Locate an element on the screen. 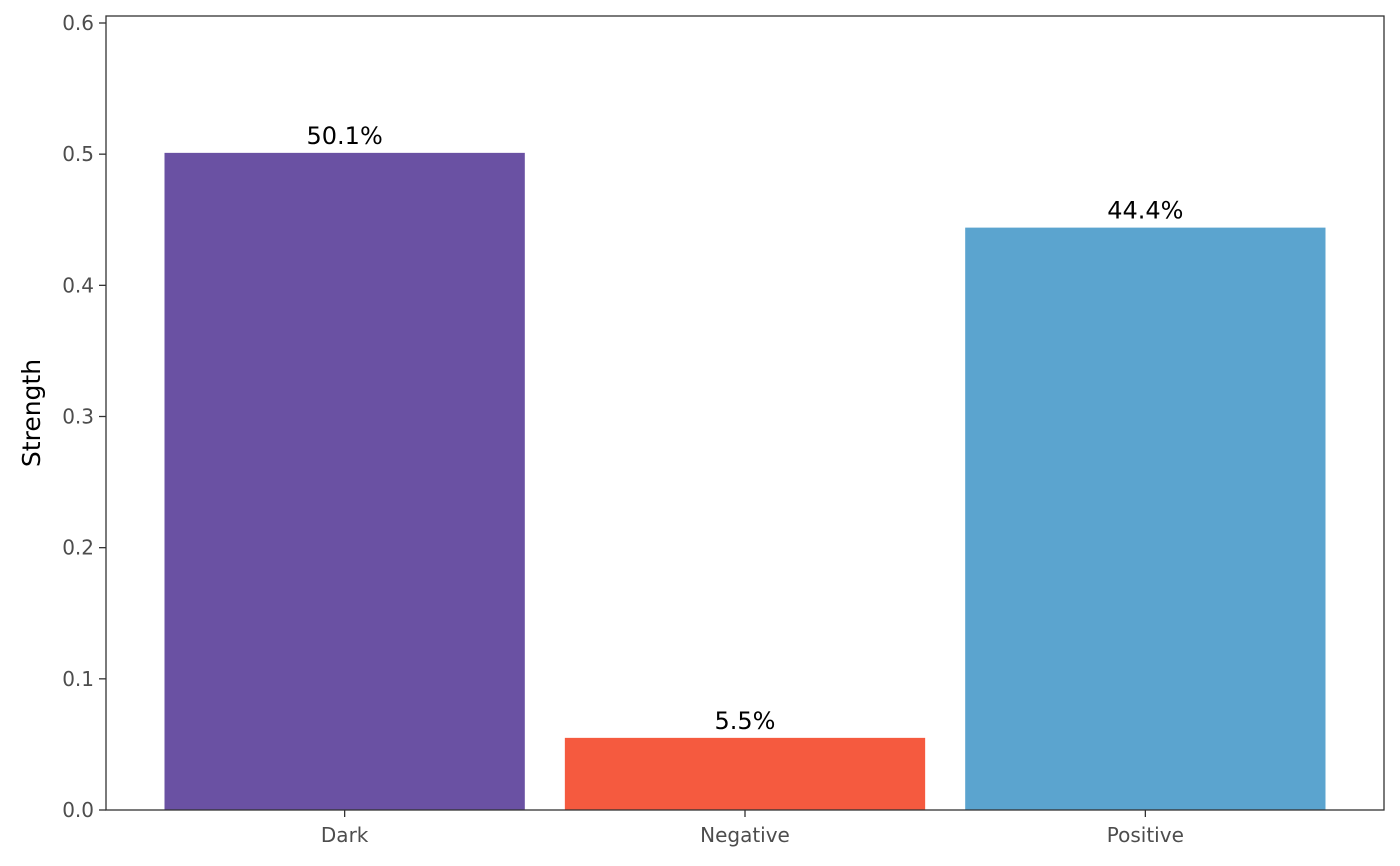 Image resolution: width=1400 pixels, height=866 pixels. y-axis: 0.0 0.1 0.2 0.3 0.4 0.5 0.6 is located at coordinates (84, 416).